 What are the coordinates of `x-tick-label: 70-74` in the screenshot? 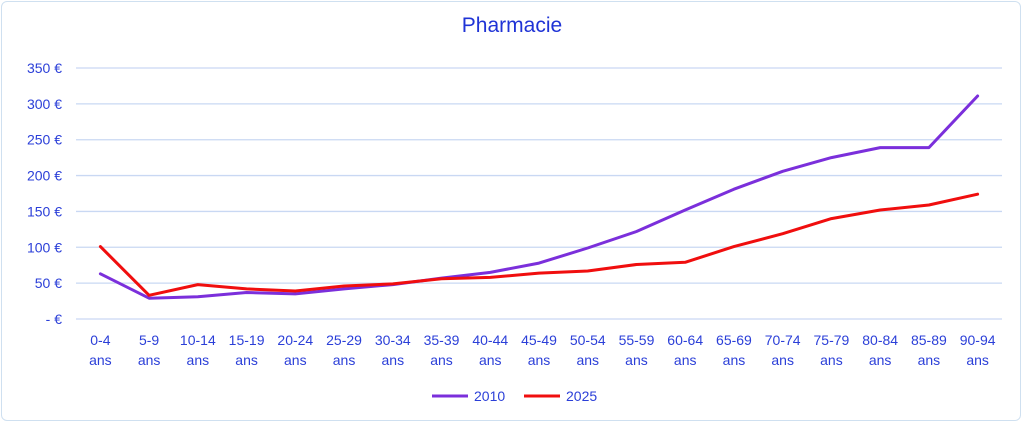 It's located at (783, 340).